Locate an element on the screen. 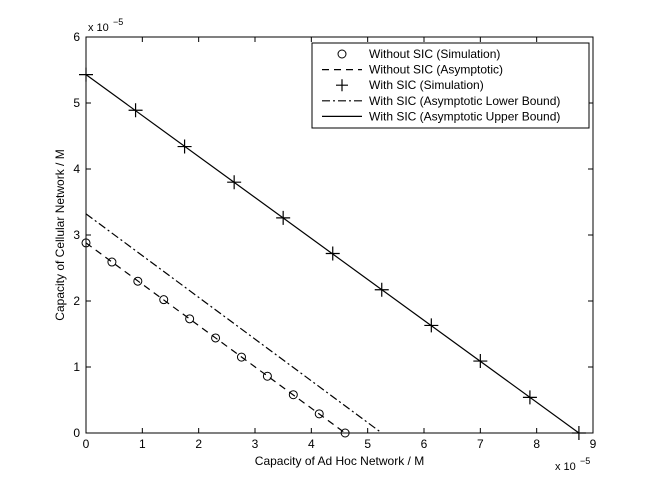  legend-label: Without SIC (Simulation) is located at coordinates (434, 54).